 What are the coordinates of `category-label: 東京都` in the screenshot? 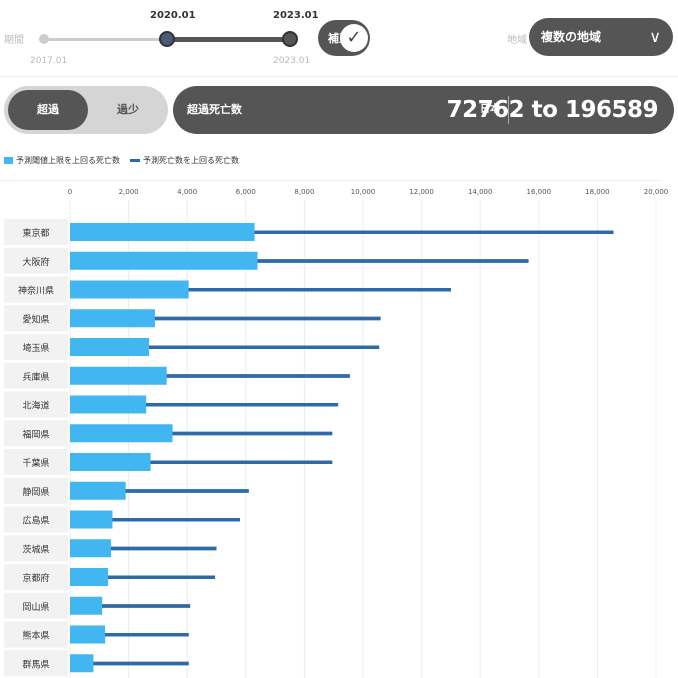 It's located at (35, 233).